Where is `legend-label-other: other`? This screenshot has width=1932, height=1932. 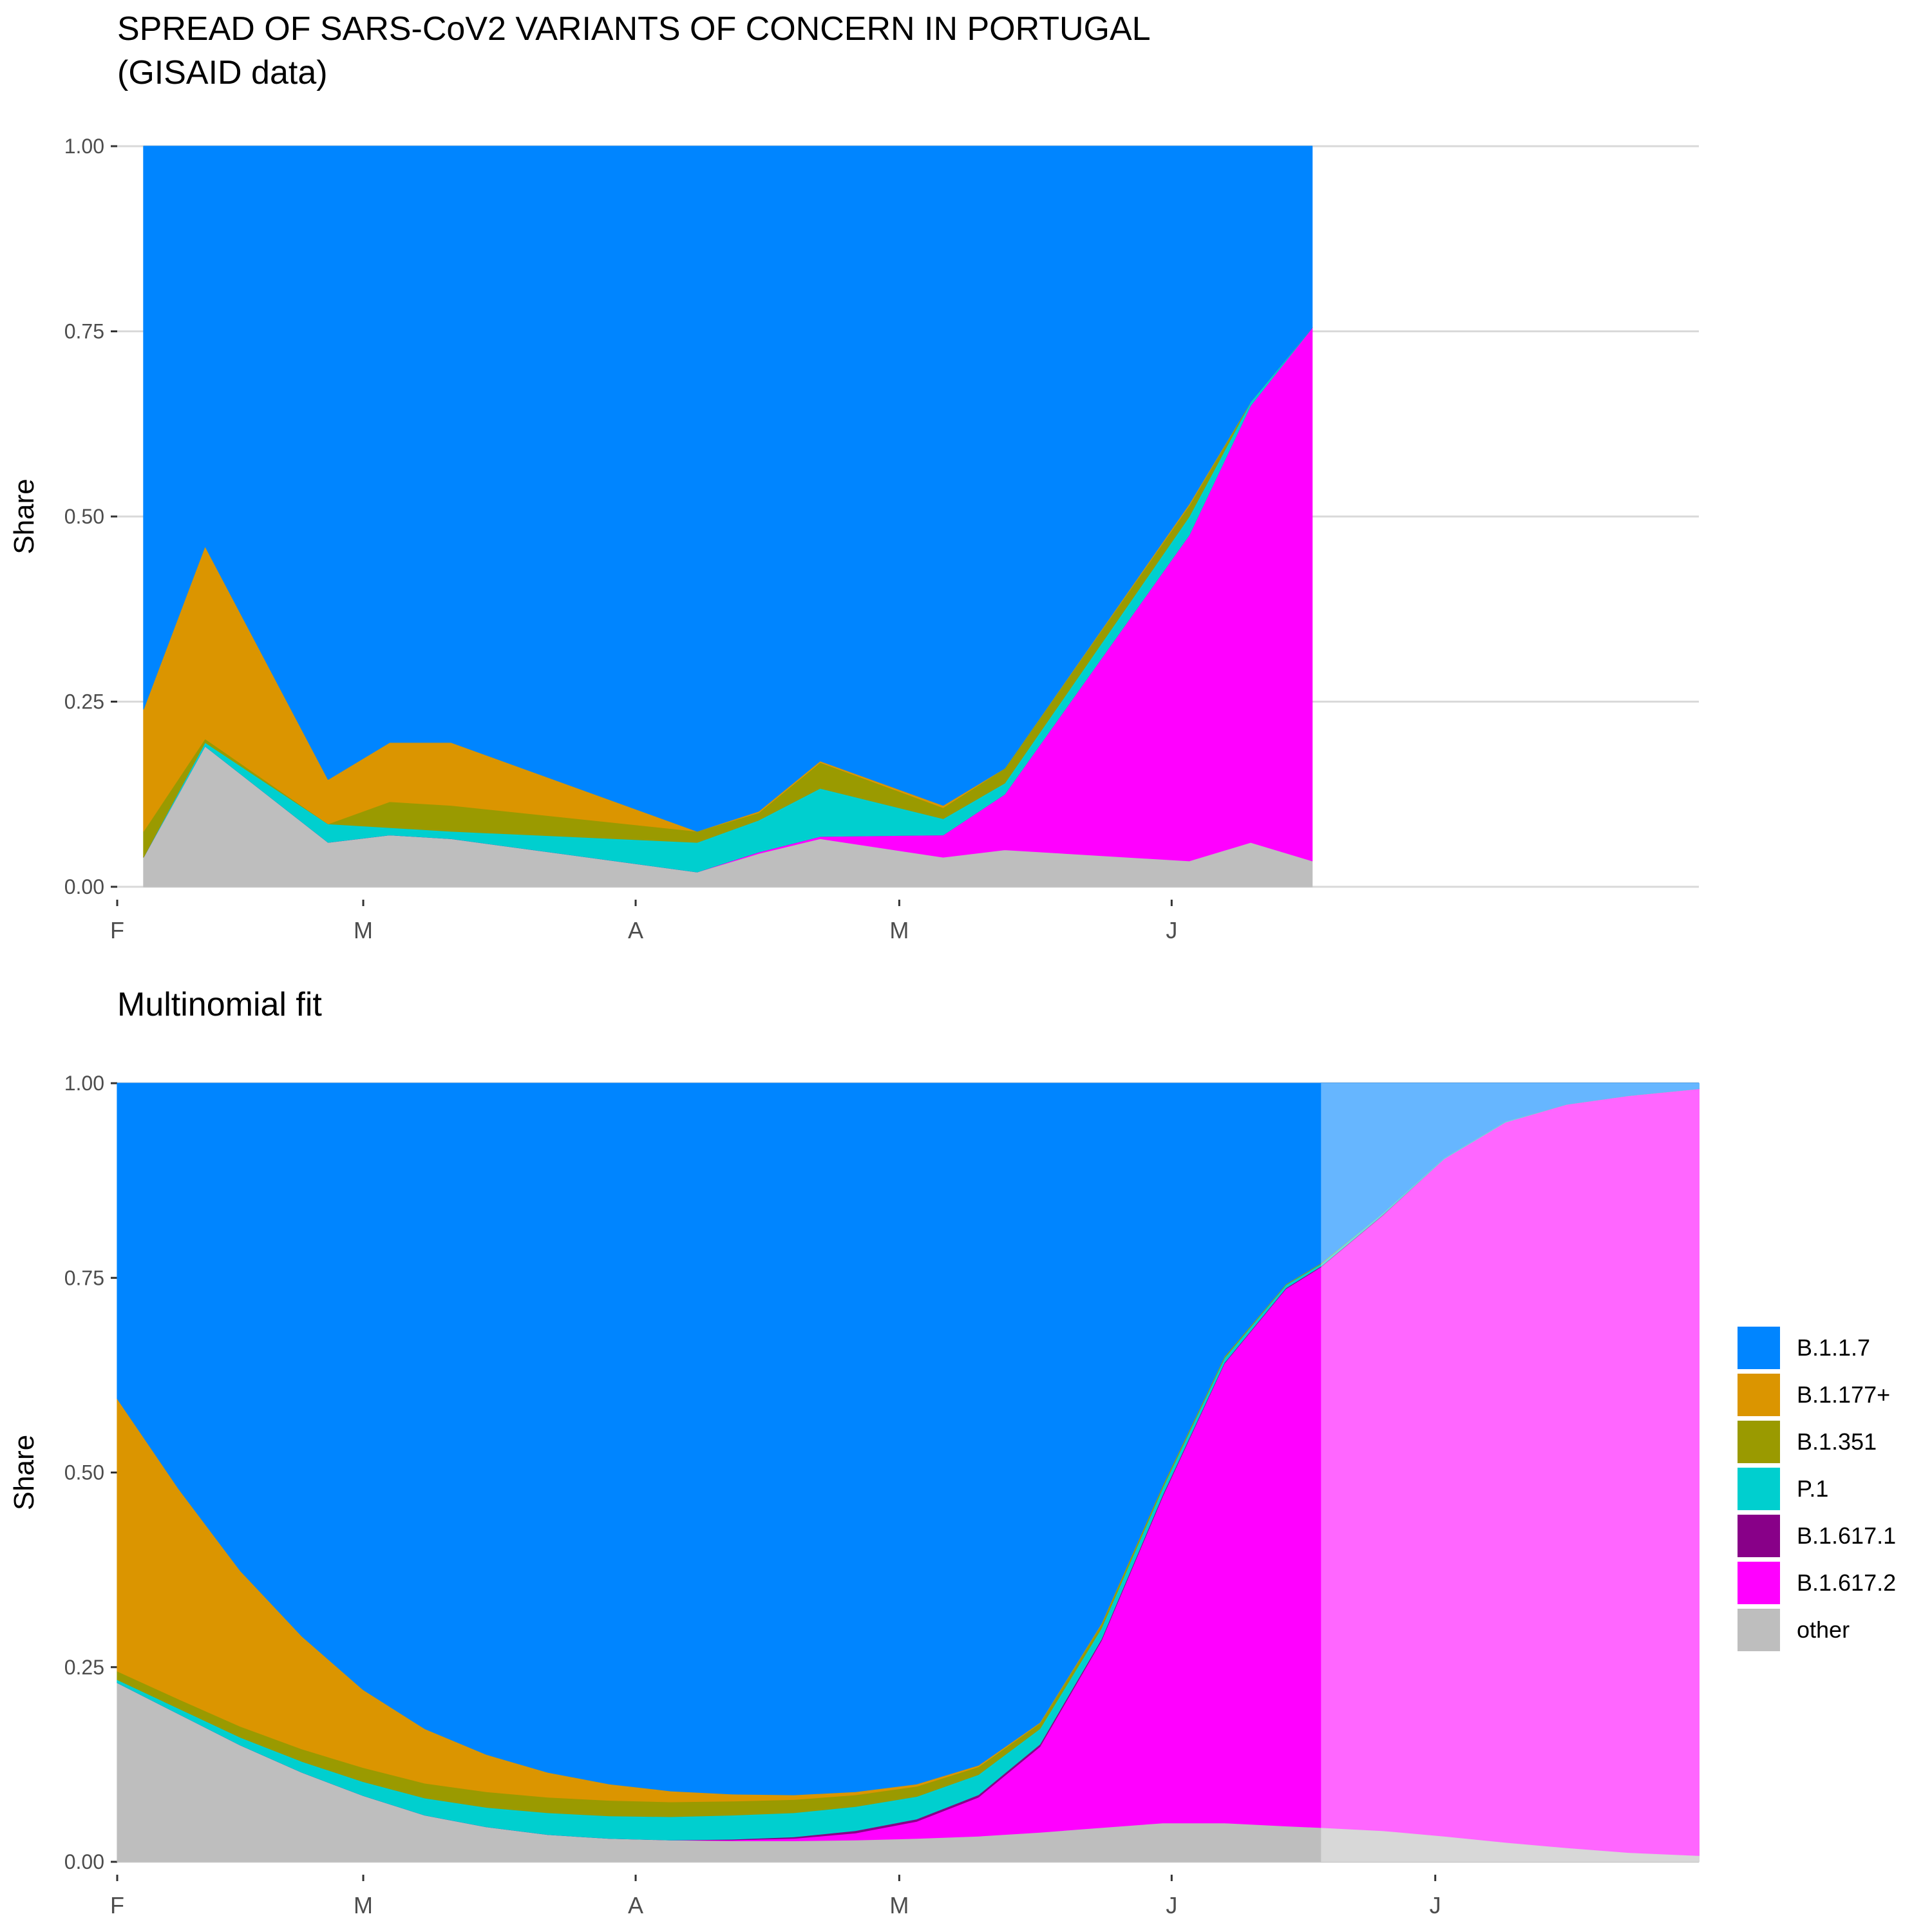 legend-label-other: other is located at coordinates (1824, 1630).